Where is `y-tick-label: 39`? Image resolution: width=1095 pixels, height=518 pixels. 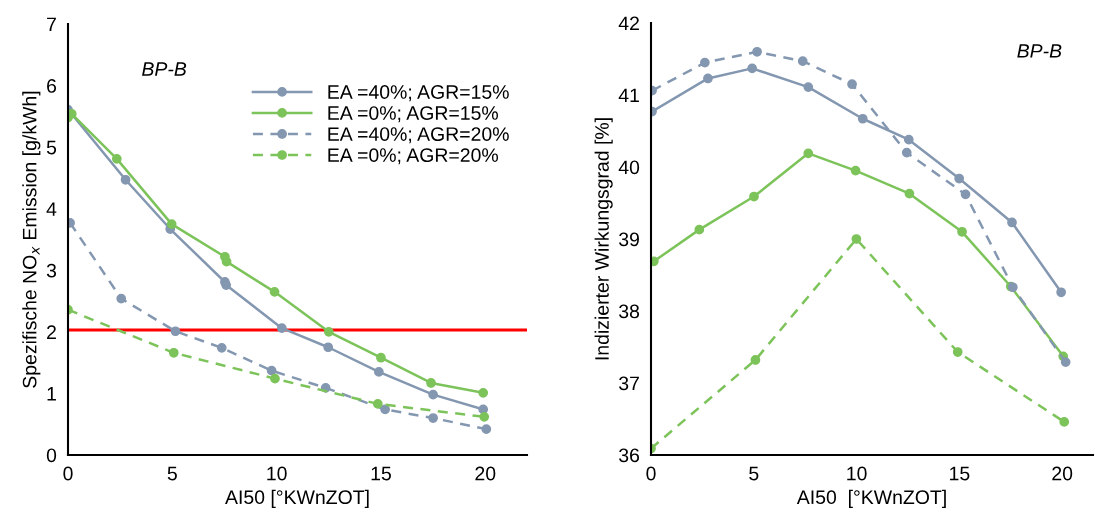 y-tick-label: 39 is located at coordinates (629, 239).